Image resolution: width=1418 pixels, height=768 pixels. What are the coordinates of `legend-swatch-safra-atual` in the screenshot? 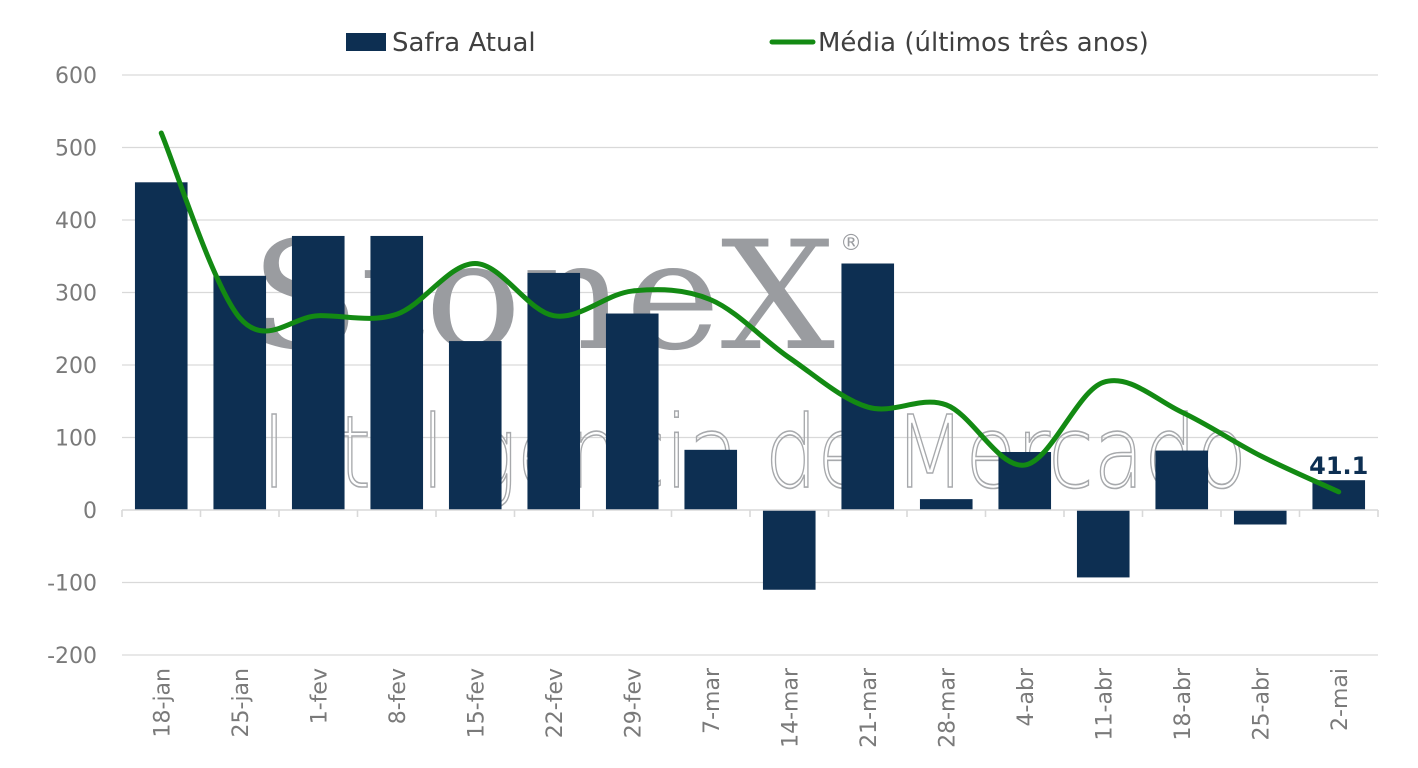 It's located at (366, 42).